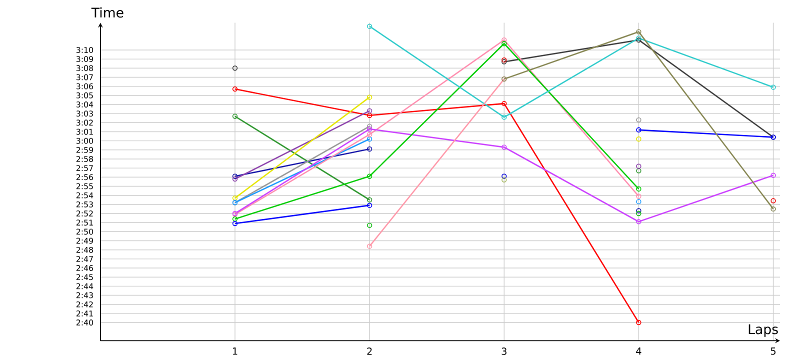 Image resolution: width=800 pixels, height=363 pixels. I want to click on x-tick-label: 4, so click(639, 350).